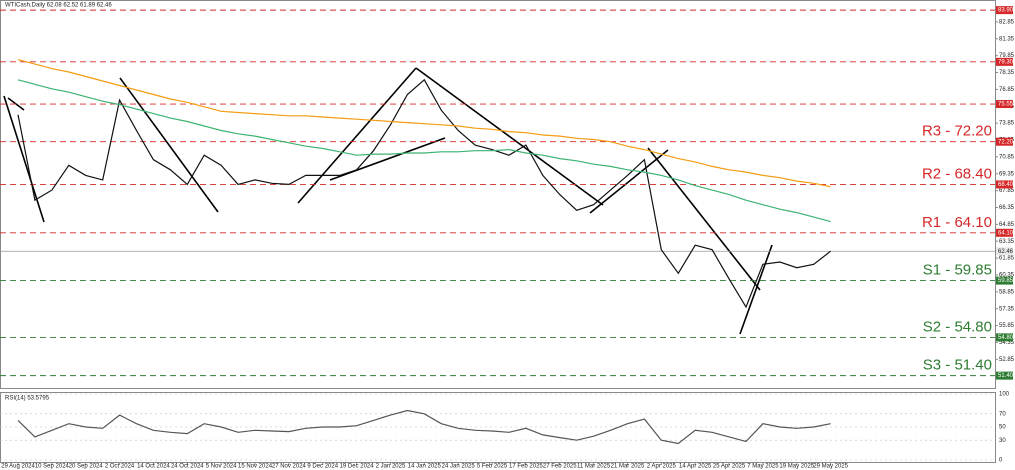  I want to click on x-tick-label: 27 Nov 2024, so click(289, 467).